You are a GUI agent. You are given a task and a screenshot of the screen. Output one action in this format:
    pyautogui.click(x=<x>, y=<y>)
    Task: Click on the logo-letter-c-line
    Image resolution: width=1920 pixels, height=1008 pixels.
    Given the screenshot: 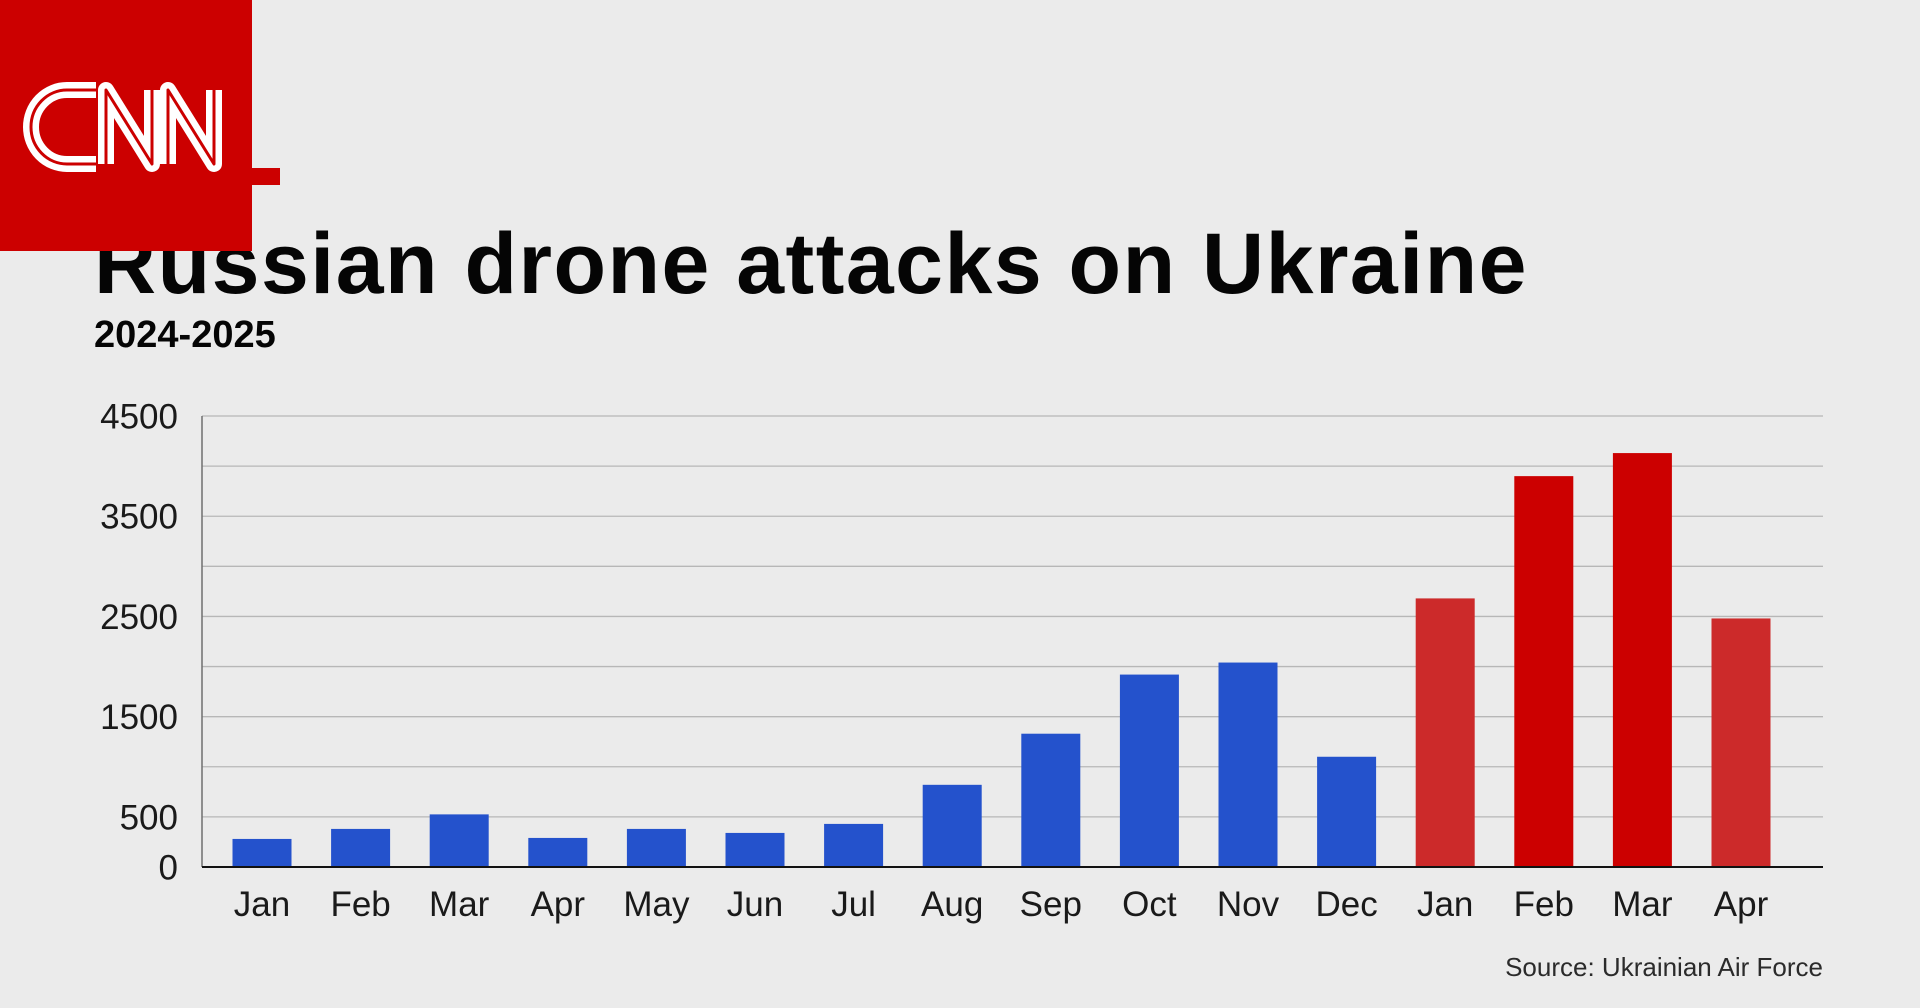 What is the action you would take?
    pyautogui.click(x=62, y=127)
    